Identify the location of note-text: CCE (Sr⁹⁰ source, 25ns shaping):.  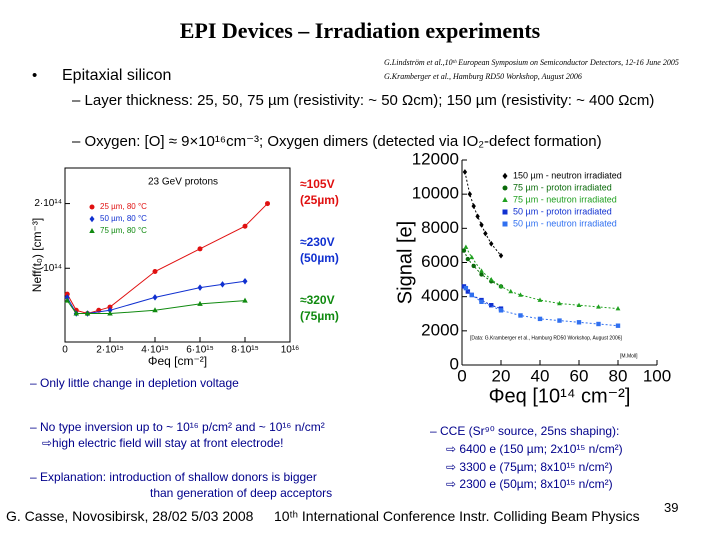
(530, 431).